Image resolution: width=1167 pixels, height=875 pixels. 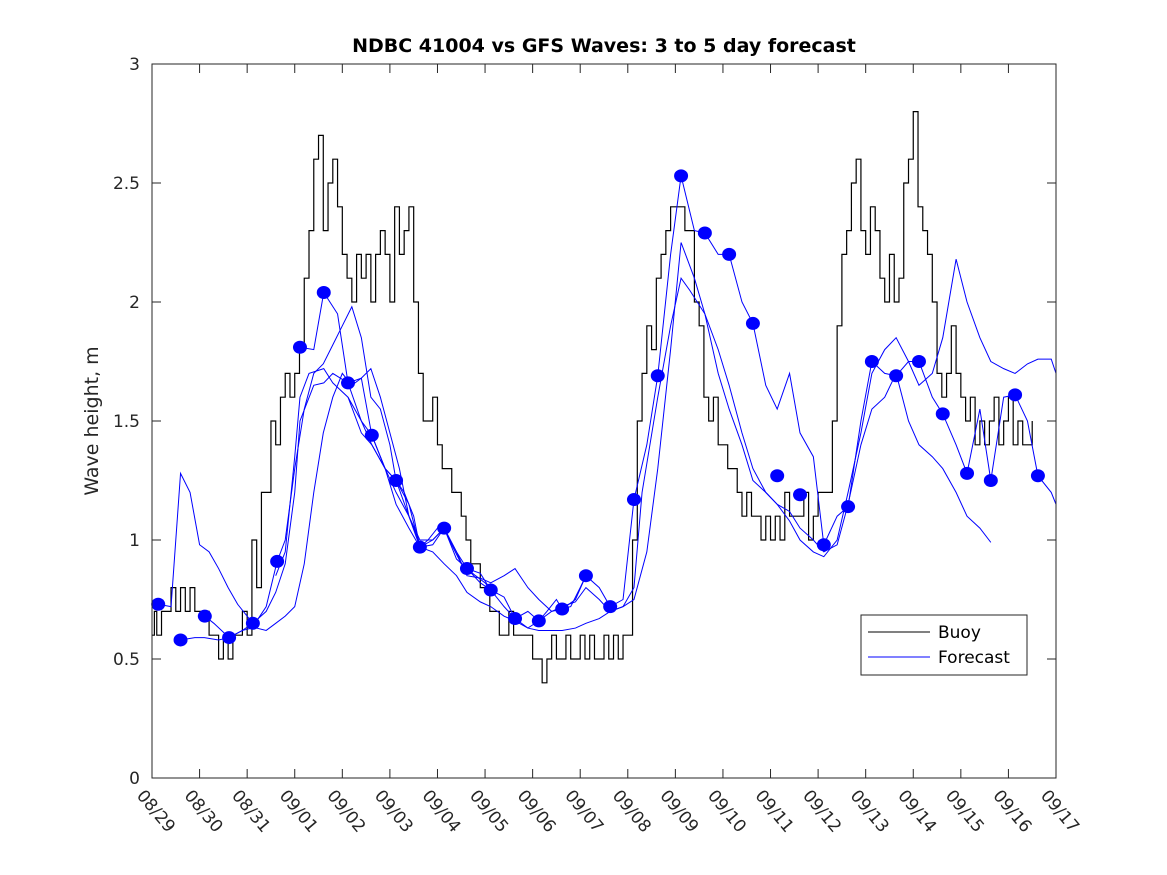 What do you see at coordinates (974, 658) in the screenshot?
I see `legend-forecast-label: Forecast` at bounding box center [974, 658].